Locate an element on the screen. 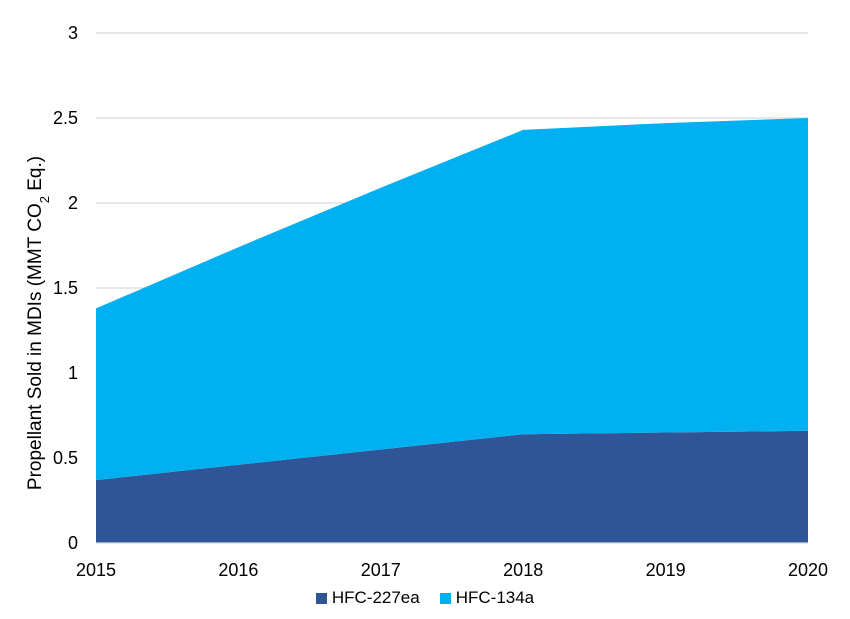  y-tick-label: 2 is located at coordinates (73, 203).